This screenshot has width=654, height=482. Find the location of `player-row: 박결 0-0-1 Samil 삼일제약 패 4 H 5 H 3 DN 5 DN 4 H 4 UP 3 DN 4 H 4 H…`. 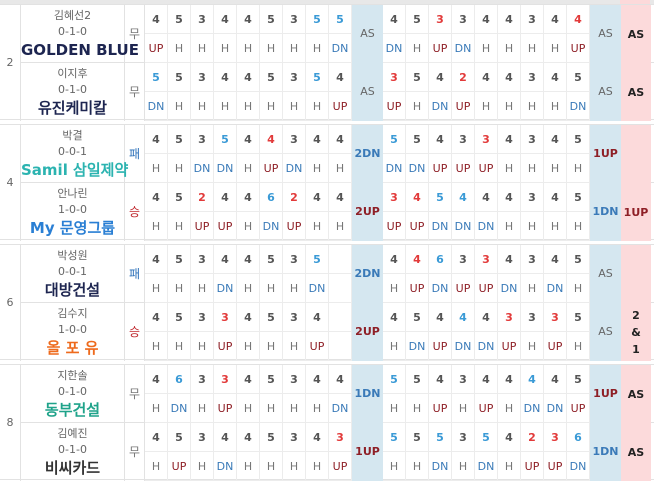

player-row: 박결 0-0-1 Samil 삼일제약 패 4 H 5 H 3 DN 5 DN 4 H 4 UP 3 DN 4 H 4 H… is located at coordinates (337, 154).